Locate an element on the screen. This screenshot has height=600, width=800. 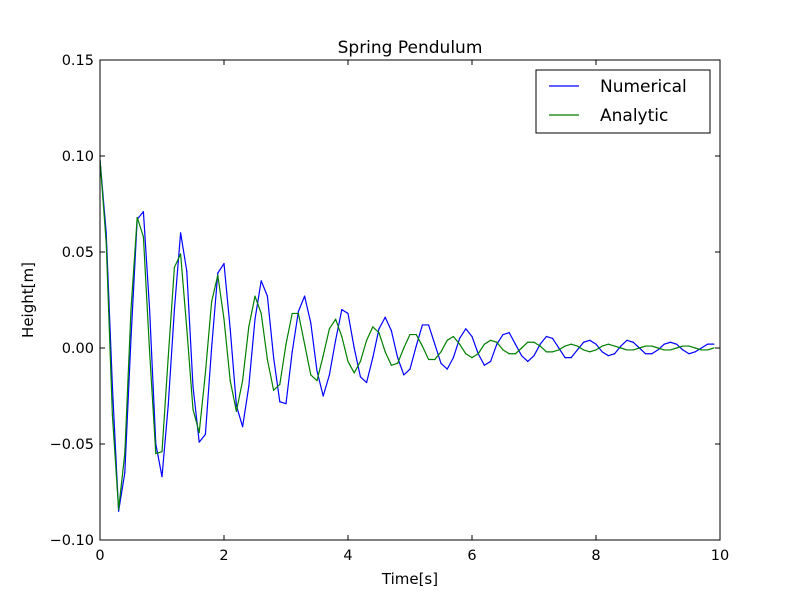
legend-label-numerical: Numerical is located at coordinates (643, 87).